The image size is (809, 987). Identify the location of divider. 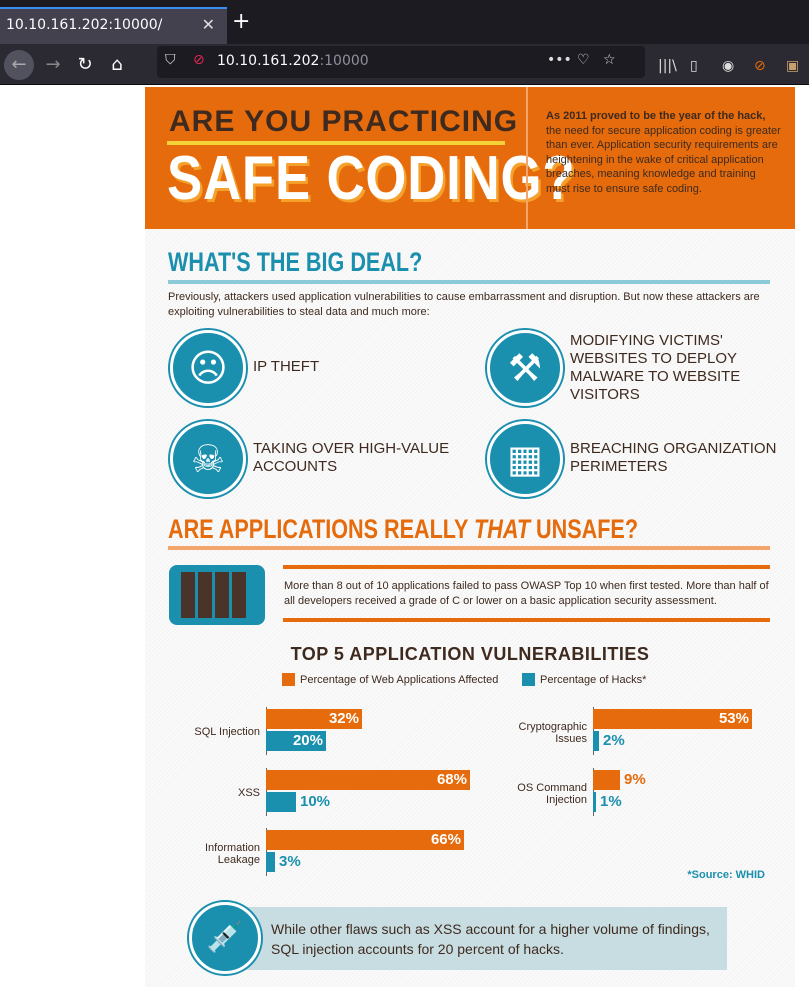
(404, 84).